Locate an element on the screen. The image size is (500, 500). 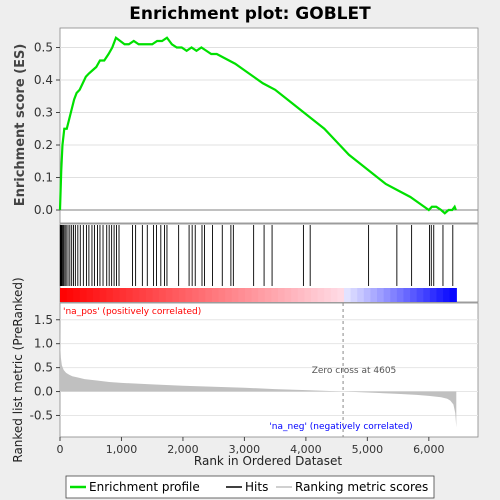
zero-cross-label: Zero cross at 4605 is located at coordinates (354, 371).